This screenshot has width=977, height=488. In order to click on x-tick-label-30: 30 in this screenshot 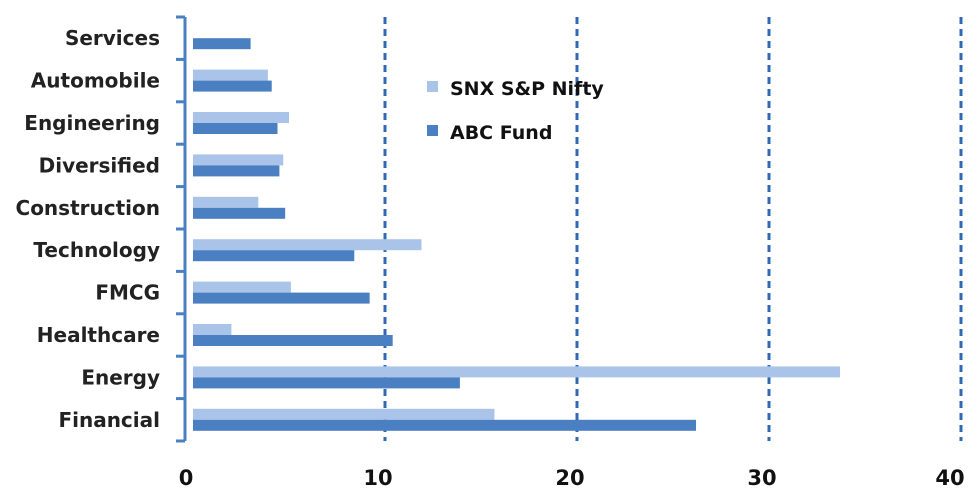, I will do `click(761, 477)`.